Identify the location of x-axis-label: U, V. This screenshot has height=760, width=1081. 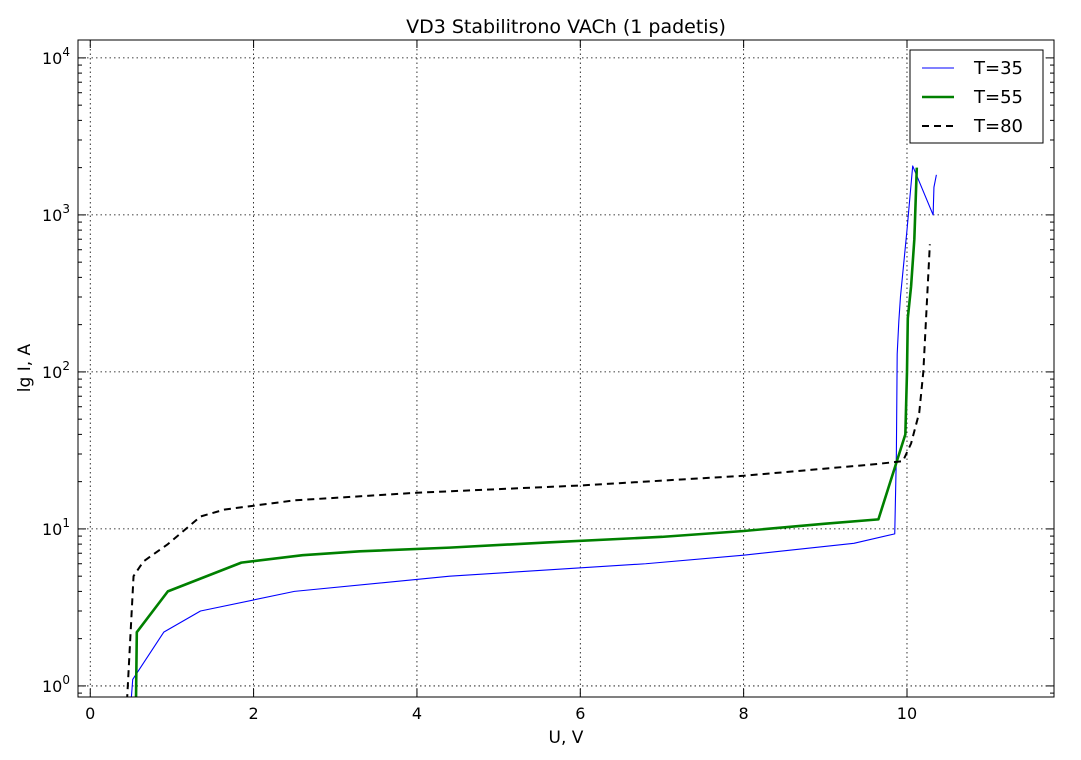
(566, 738).